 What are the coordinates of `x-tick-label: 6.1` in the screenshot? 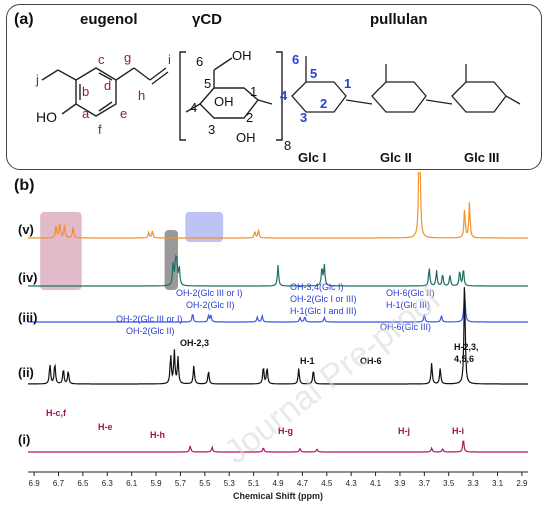 It's located at (132, 483).